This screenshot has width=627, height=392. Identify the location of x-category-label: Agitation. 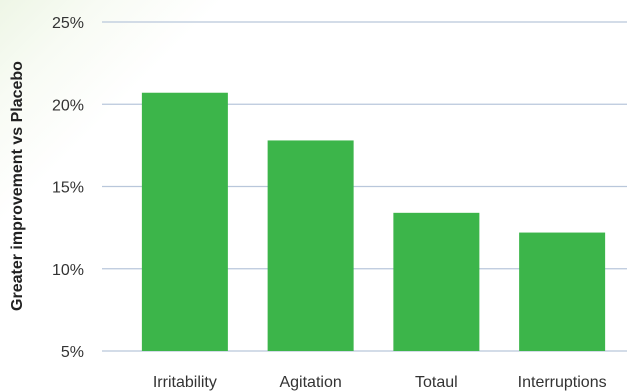
(310, 382).